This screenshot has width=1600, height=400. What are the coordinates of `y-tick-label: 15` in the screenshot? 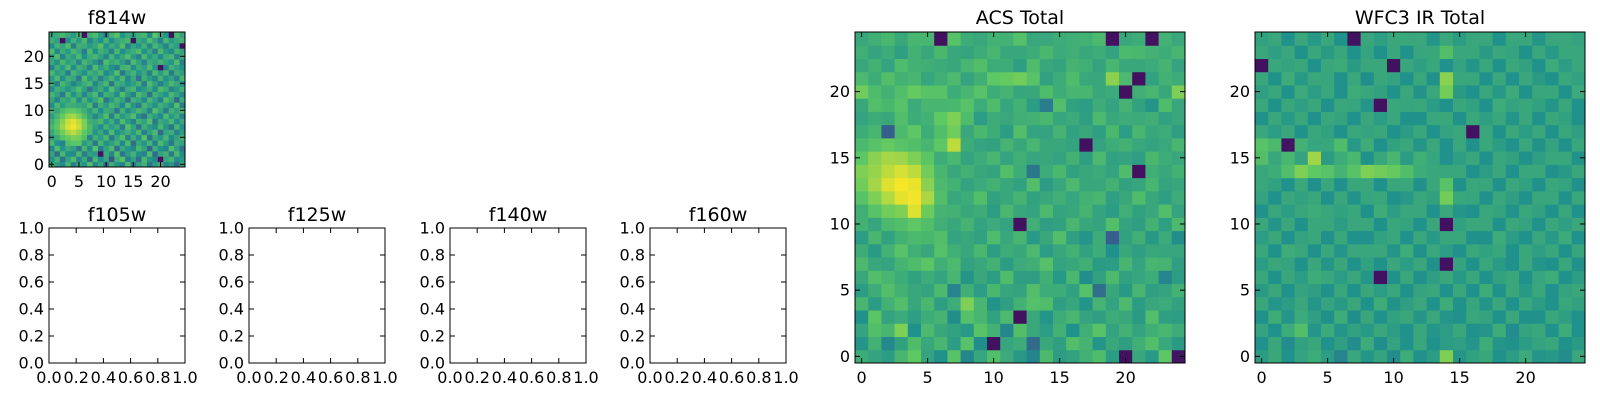 It's located at (1240, 157).